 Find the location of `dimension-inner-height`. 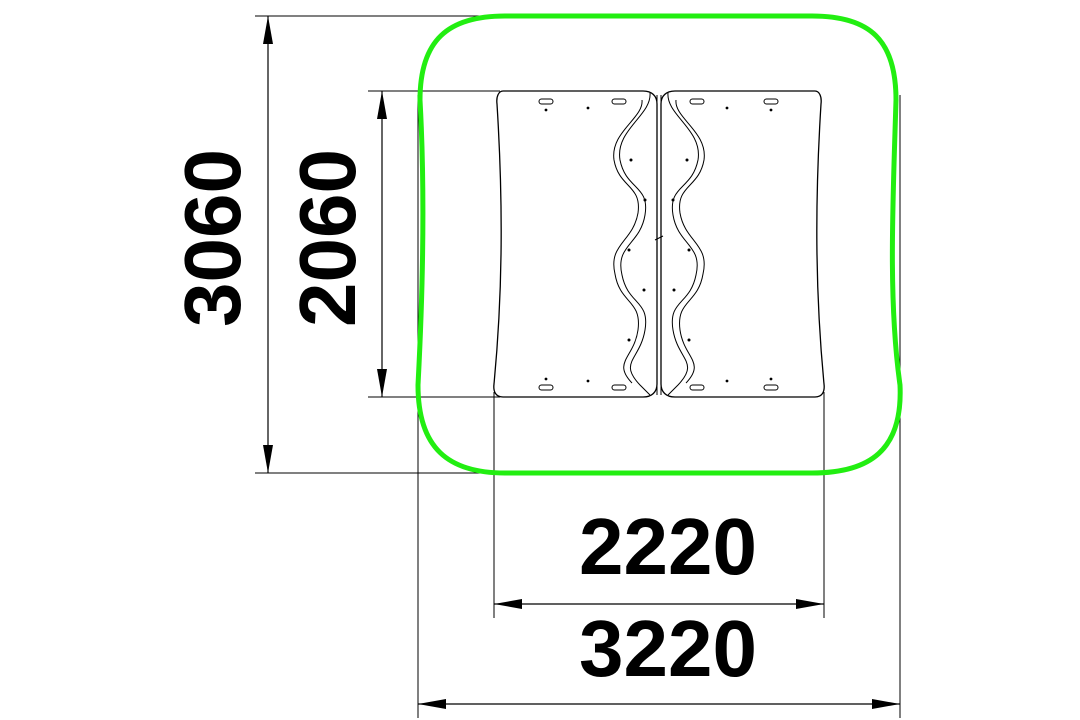

dimension-inner-height is located at coordinates (382, 244).